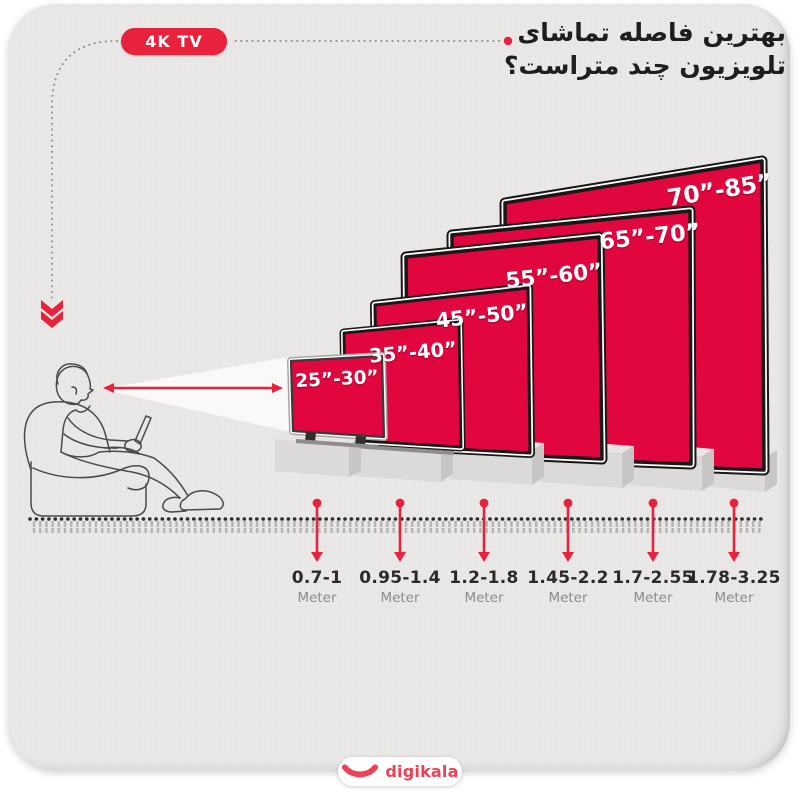  I want to click on distance-range: 1.2-1.8, so click(484, 578).